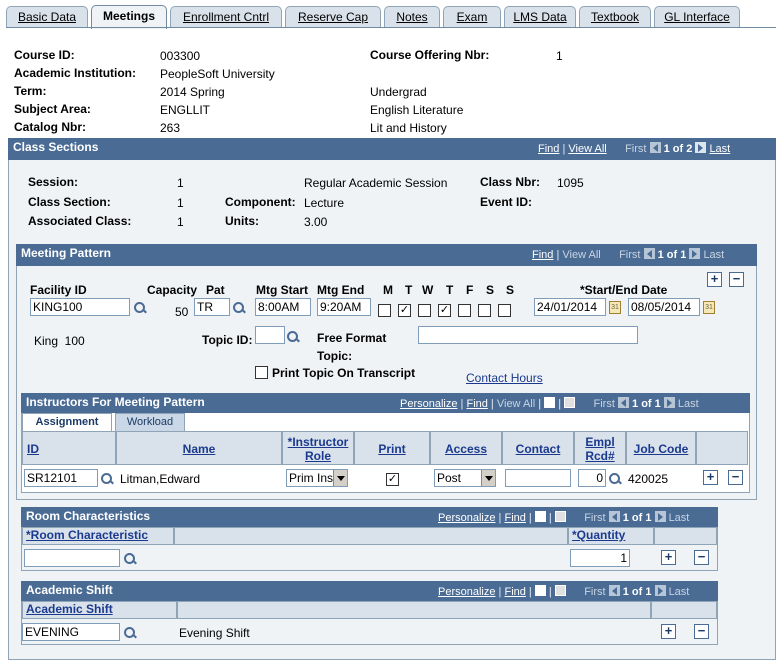 The width and height of the screenshot is (780, 666). Describe the element at coordinates (538, 448) in the screenshot. I see `col-contact-header: Contact` at that location.